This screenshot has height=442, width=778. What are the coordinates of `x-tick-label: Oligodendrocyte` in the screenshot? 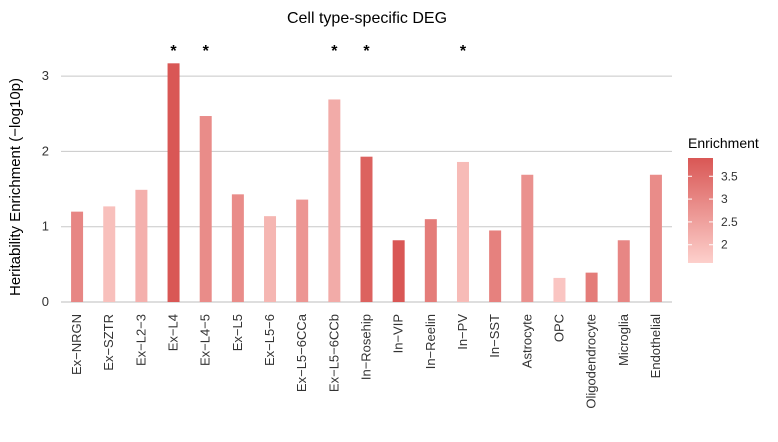 It's located at (591, 361).